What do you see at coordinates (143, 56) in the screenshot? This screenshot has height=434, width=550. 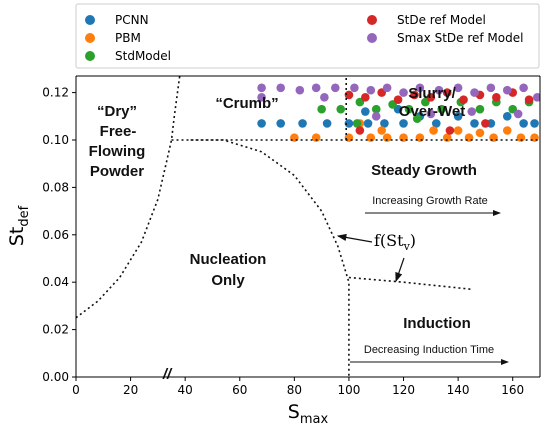 I see `legend-label: StdModel` at bounding box center [143, 56].